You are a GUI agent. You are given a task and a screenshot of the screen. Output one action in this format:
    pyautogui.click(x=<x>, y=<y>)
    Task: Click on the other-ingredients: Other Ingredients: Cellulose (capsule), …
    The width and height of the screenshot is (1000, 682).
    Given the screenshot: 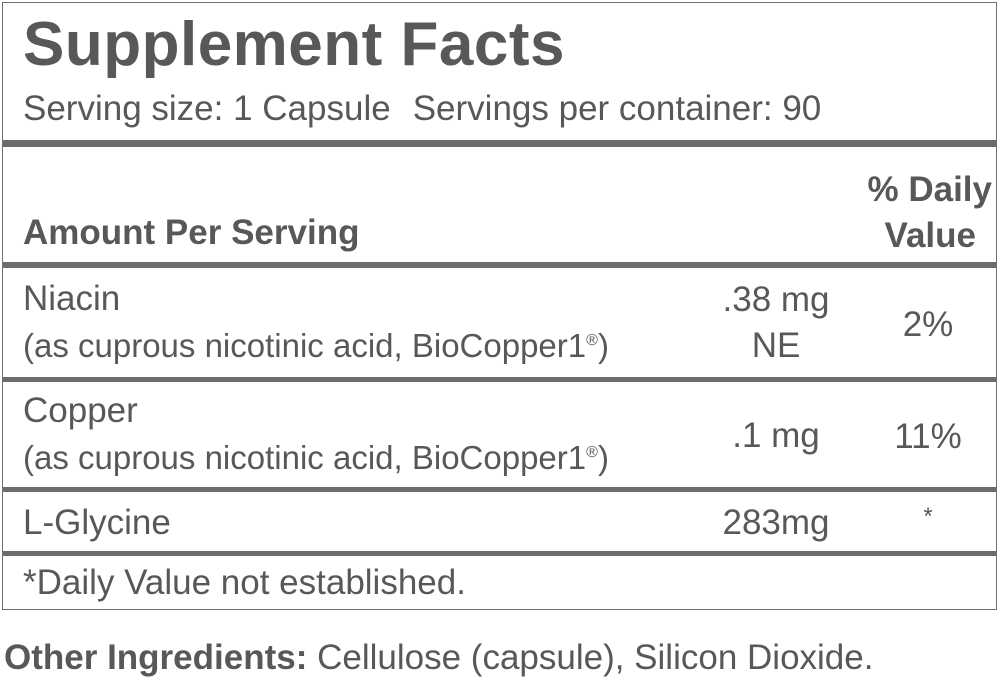 What is the action you would take?
    pyautogui.click(x=438, y=658)
    